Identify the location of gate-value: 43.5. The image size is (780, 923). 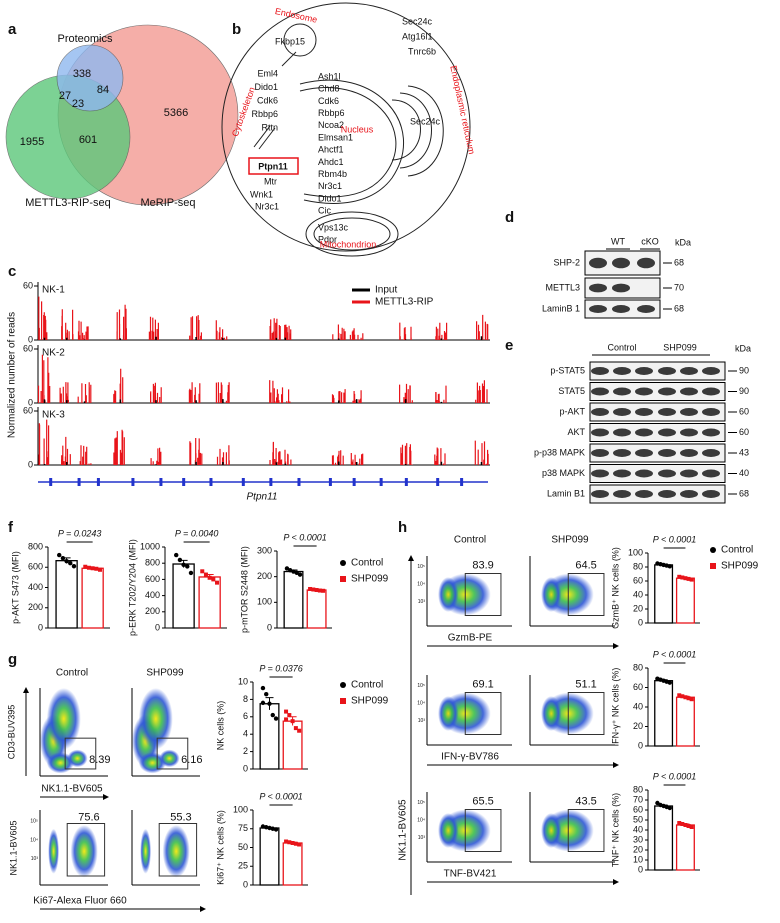
(585, 802).